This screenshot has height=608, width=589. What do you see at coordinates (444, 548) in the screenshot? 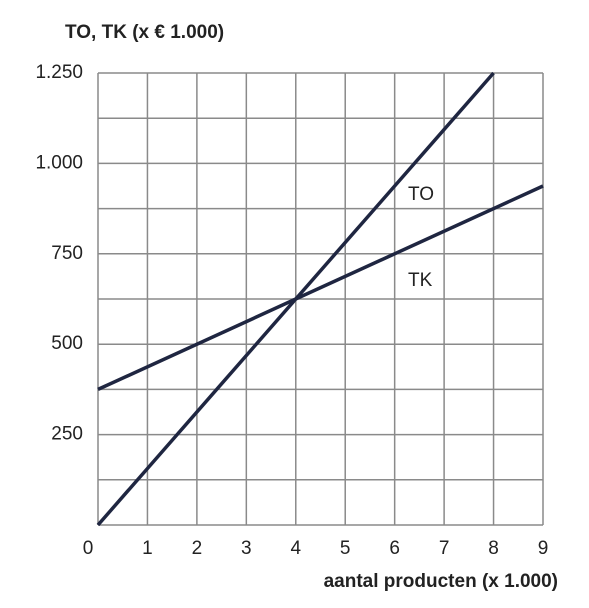
I see `x-tick-label: 7` at bounding box center [444, 548].